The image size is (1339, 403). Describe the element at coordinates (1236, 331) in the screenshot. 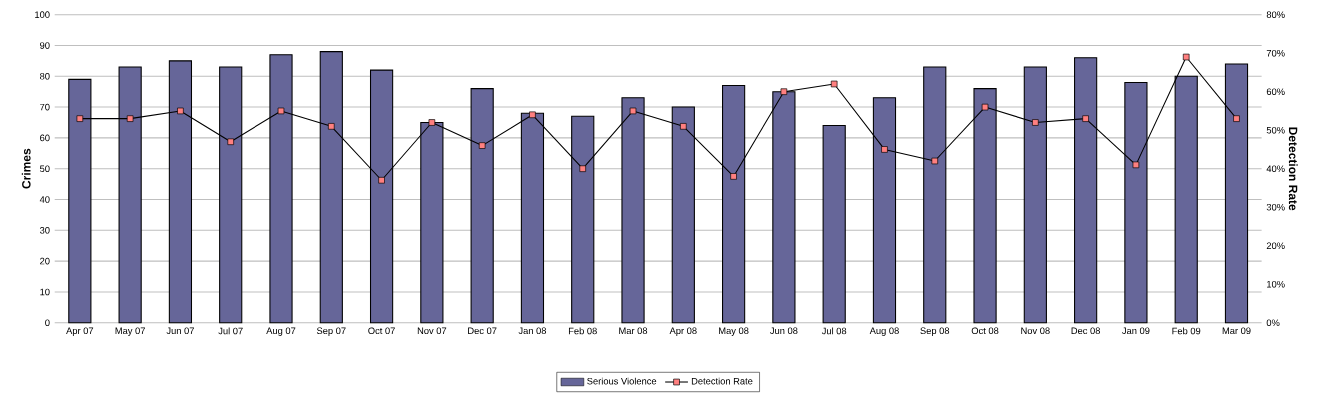

I see `x-tick-label: Mar 09` at that location.